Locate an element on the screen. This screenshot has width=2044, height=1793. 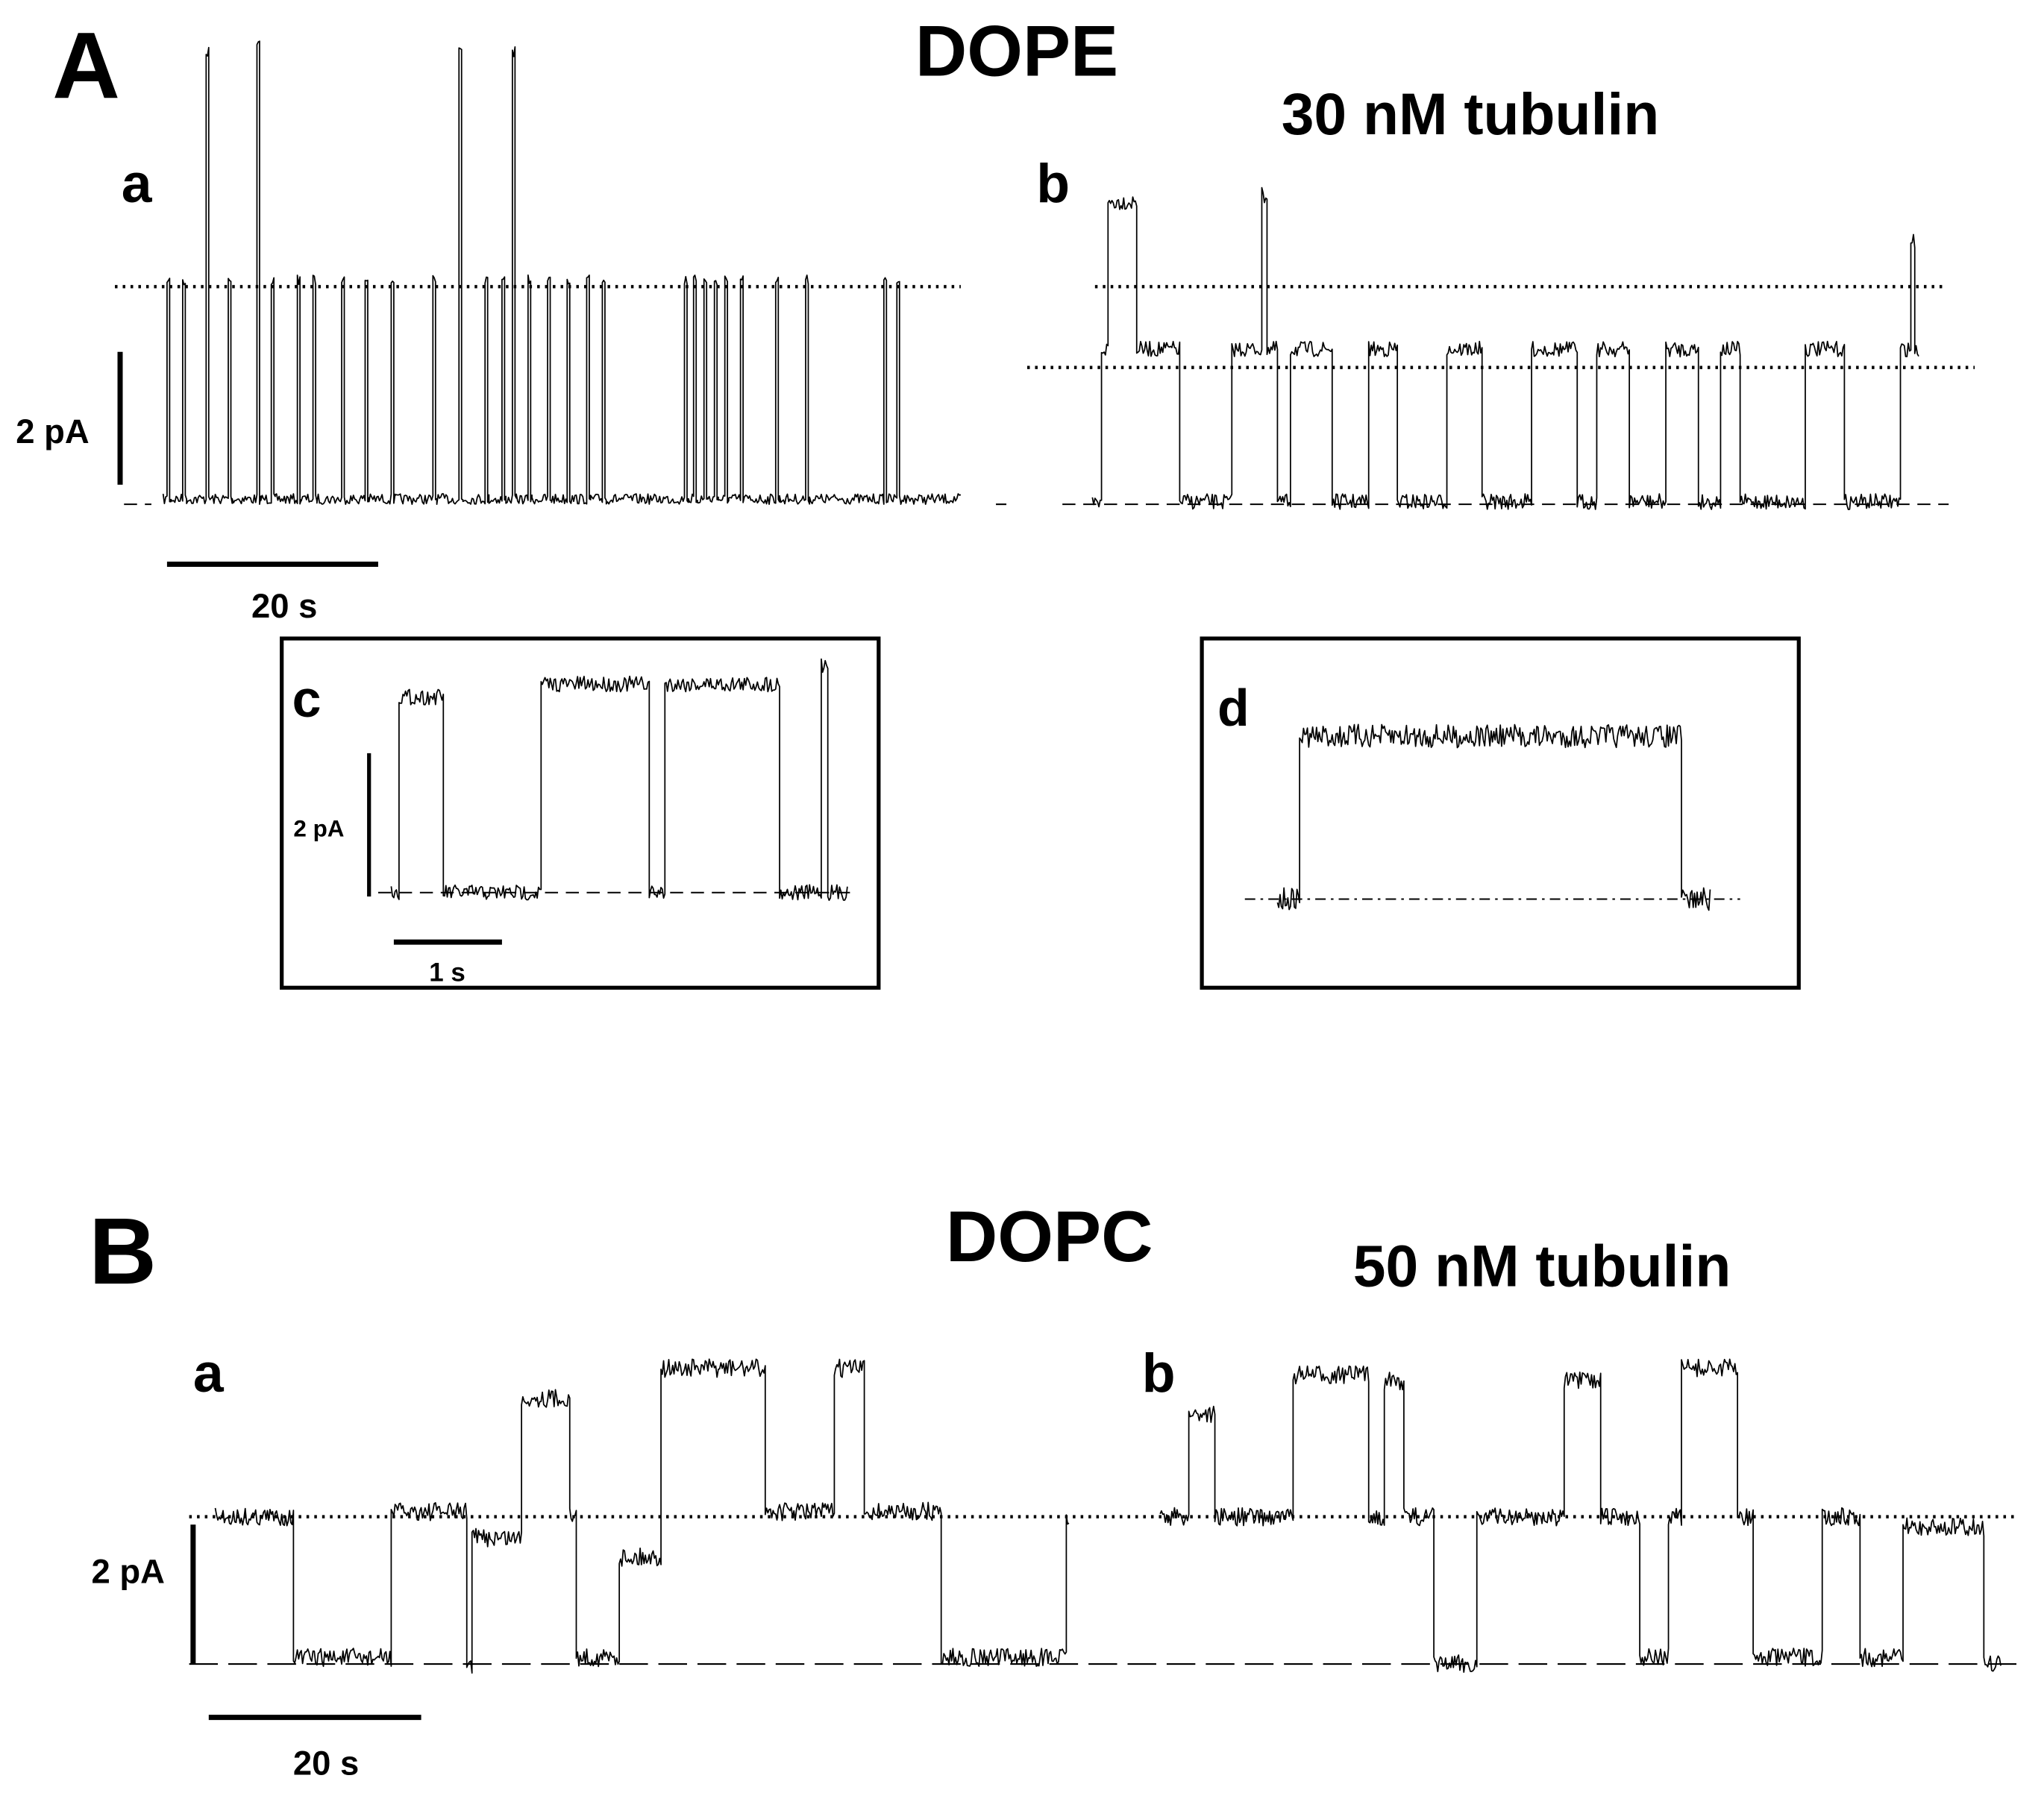
lipid-title: DOPE is located at coordinates (1017, 51).